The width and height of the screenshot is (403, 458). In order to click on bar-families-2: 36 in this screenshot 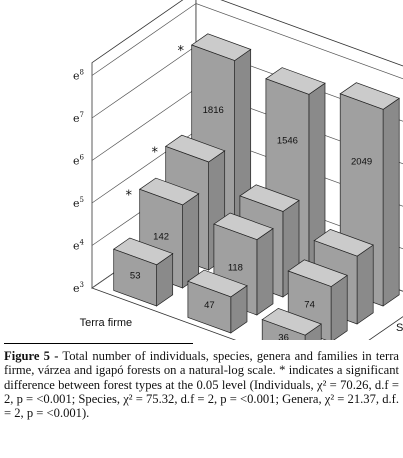, I will do `click(291, 324)`.